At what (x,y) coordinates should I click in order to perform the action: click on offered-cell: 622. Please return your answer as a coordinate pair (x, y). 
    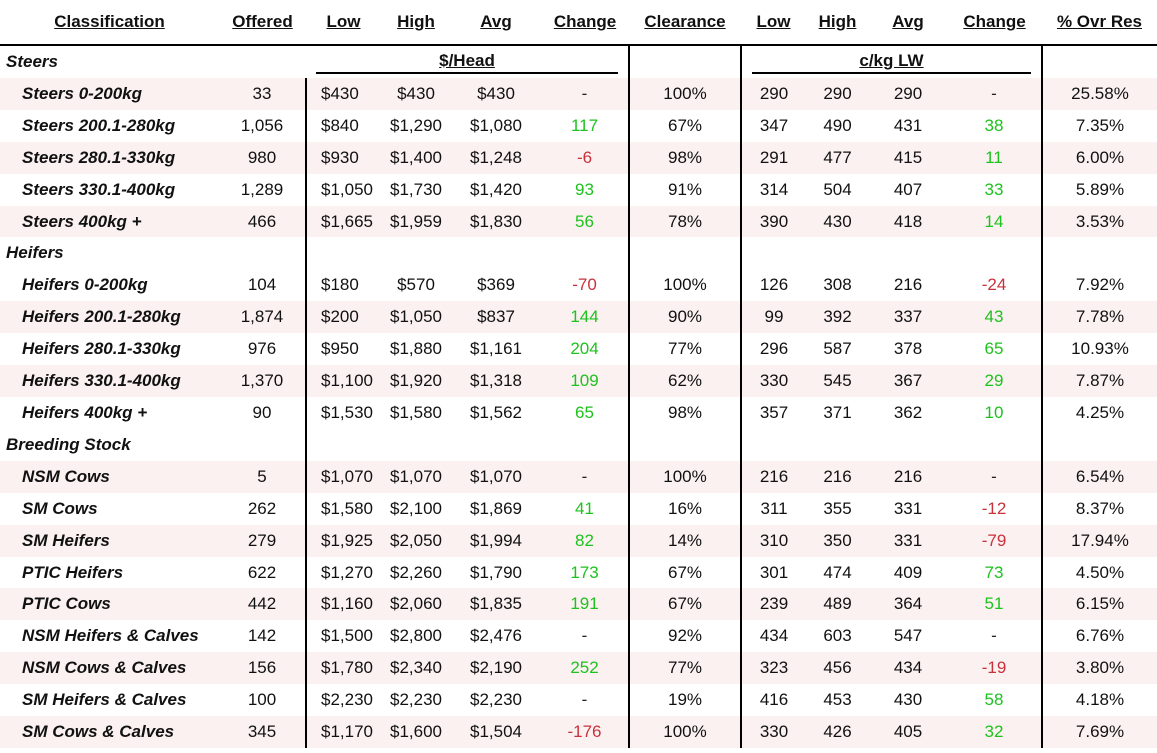
    Looking at the image, I should click on (262, 572).